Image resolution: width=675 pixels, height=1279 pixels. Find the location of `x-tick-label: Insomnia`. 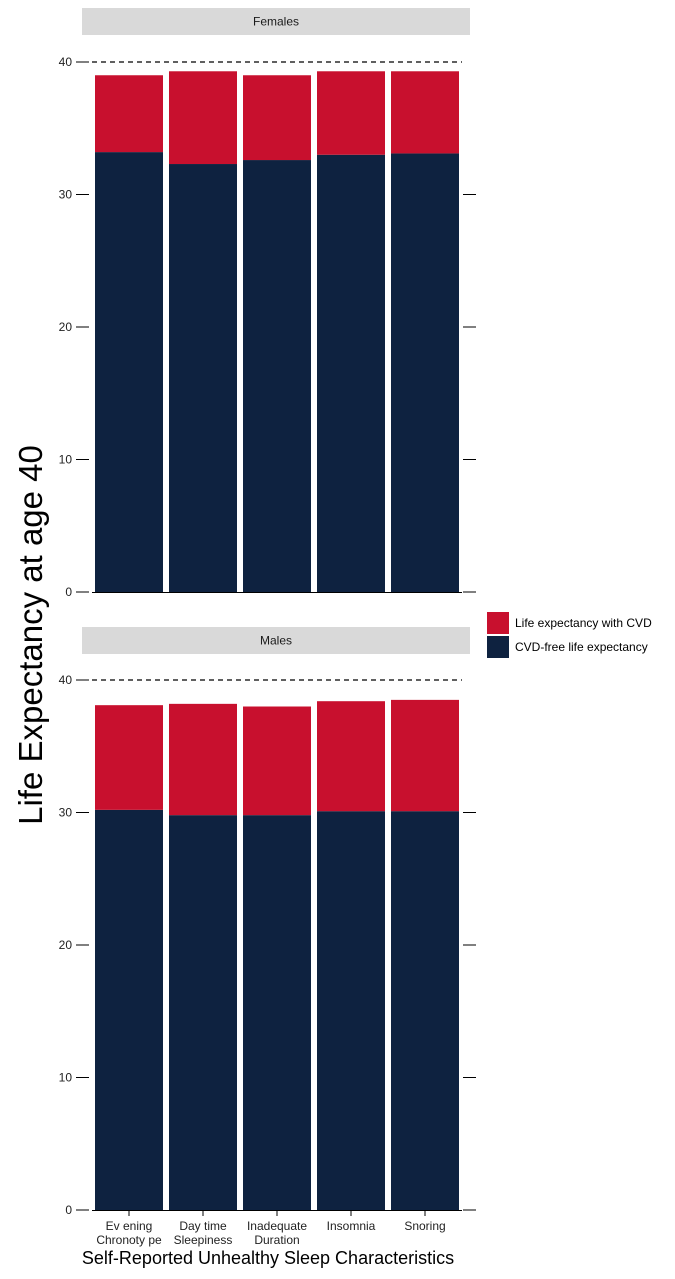

x-tick-label: Insomnia is located at coordinates (351, 1226).